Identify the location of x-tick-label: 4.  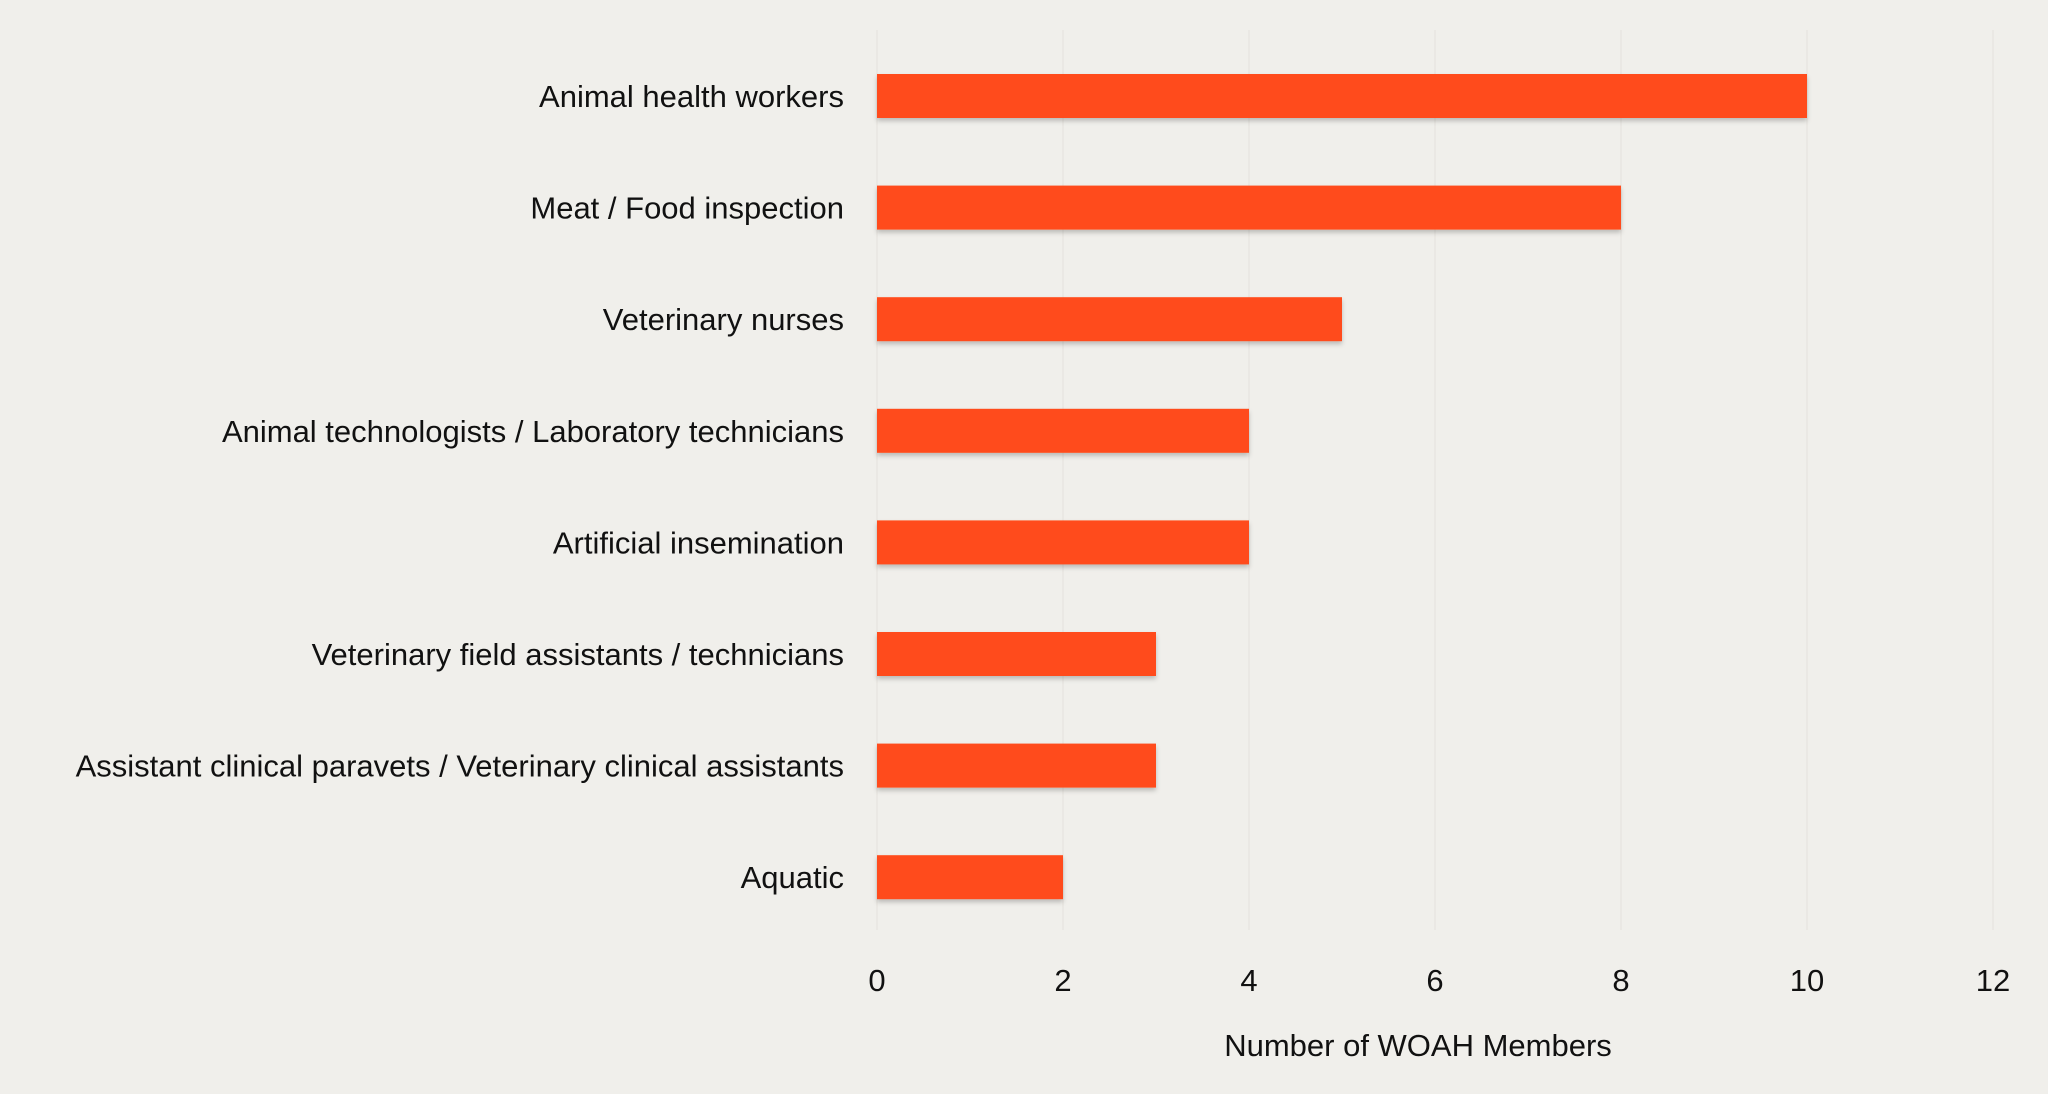
(1248, 980).